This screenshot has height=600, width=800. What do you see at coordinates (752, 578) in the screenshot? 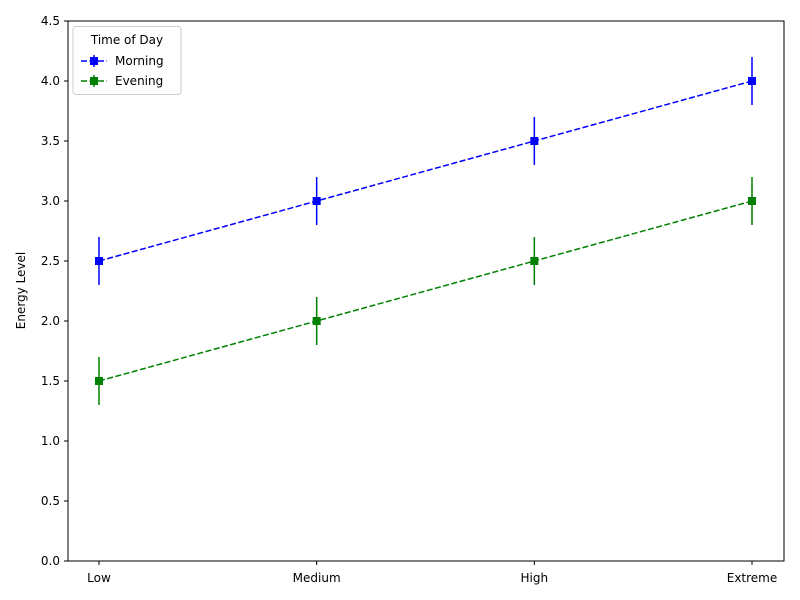
I see `x-tick-label: Extreme` at bounding box center [752, 578].